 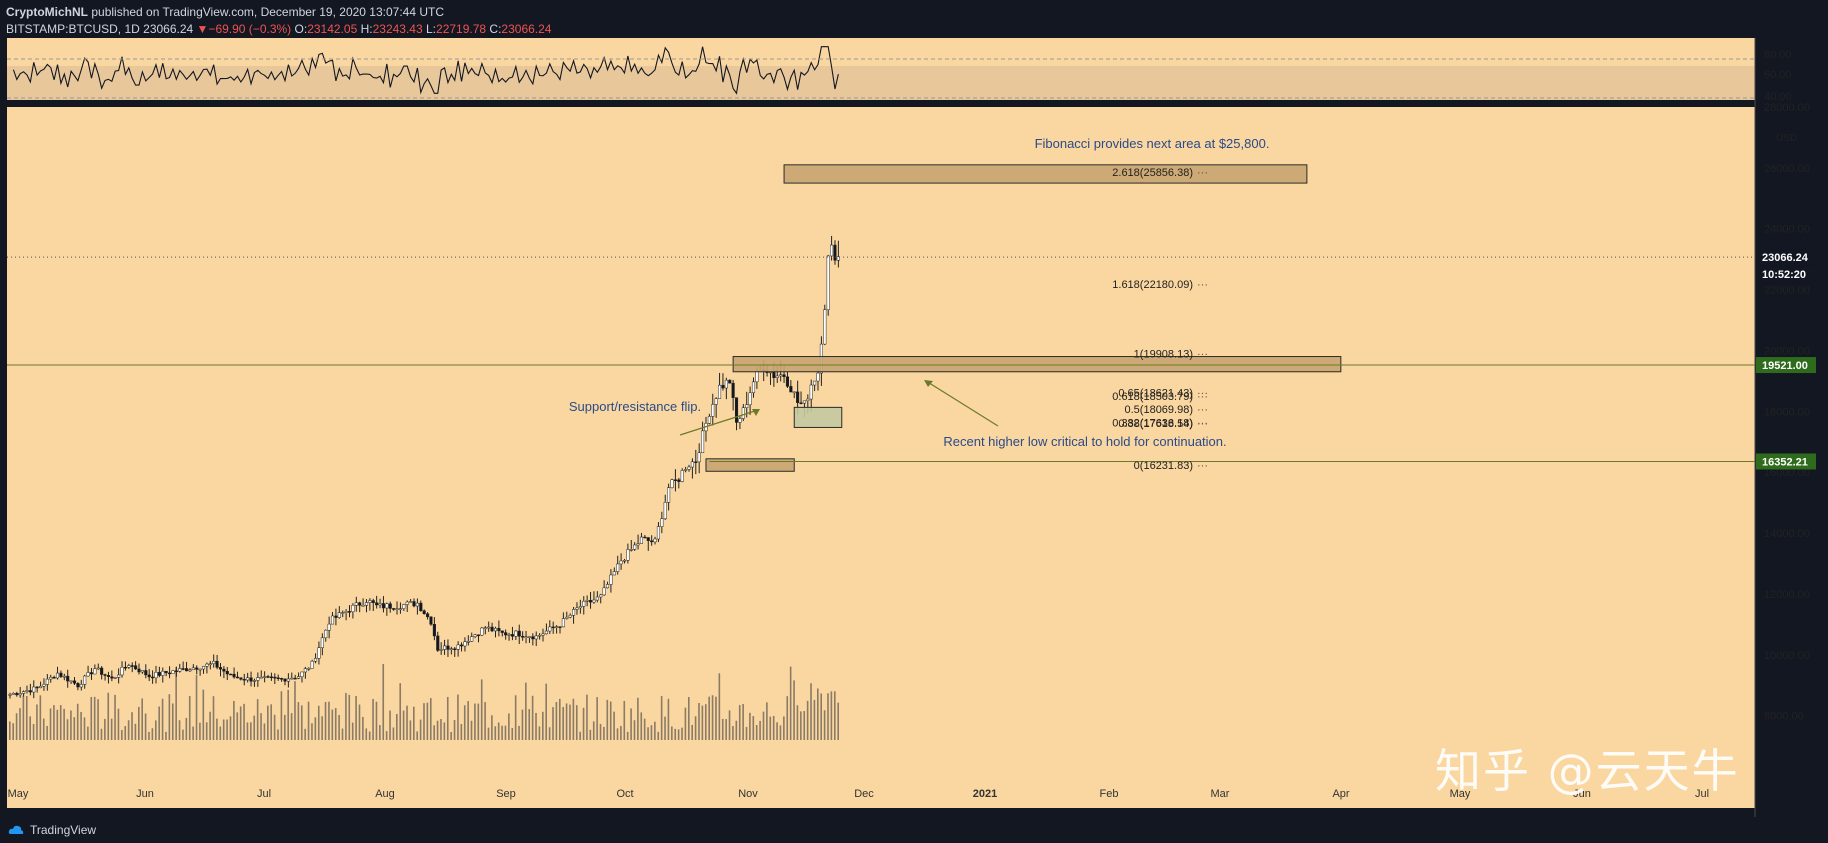 I want to click on price-tick: 18000.00, so click(x=1787, y=412).